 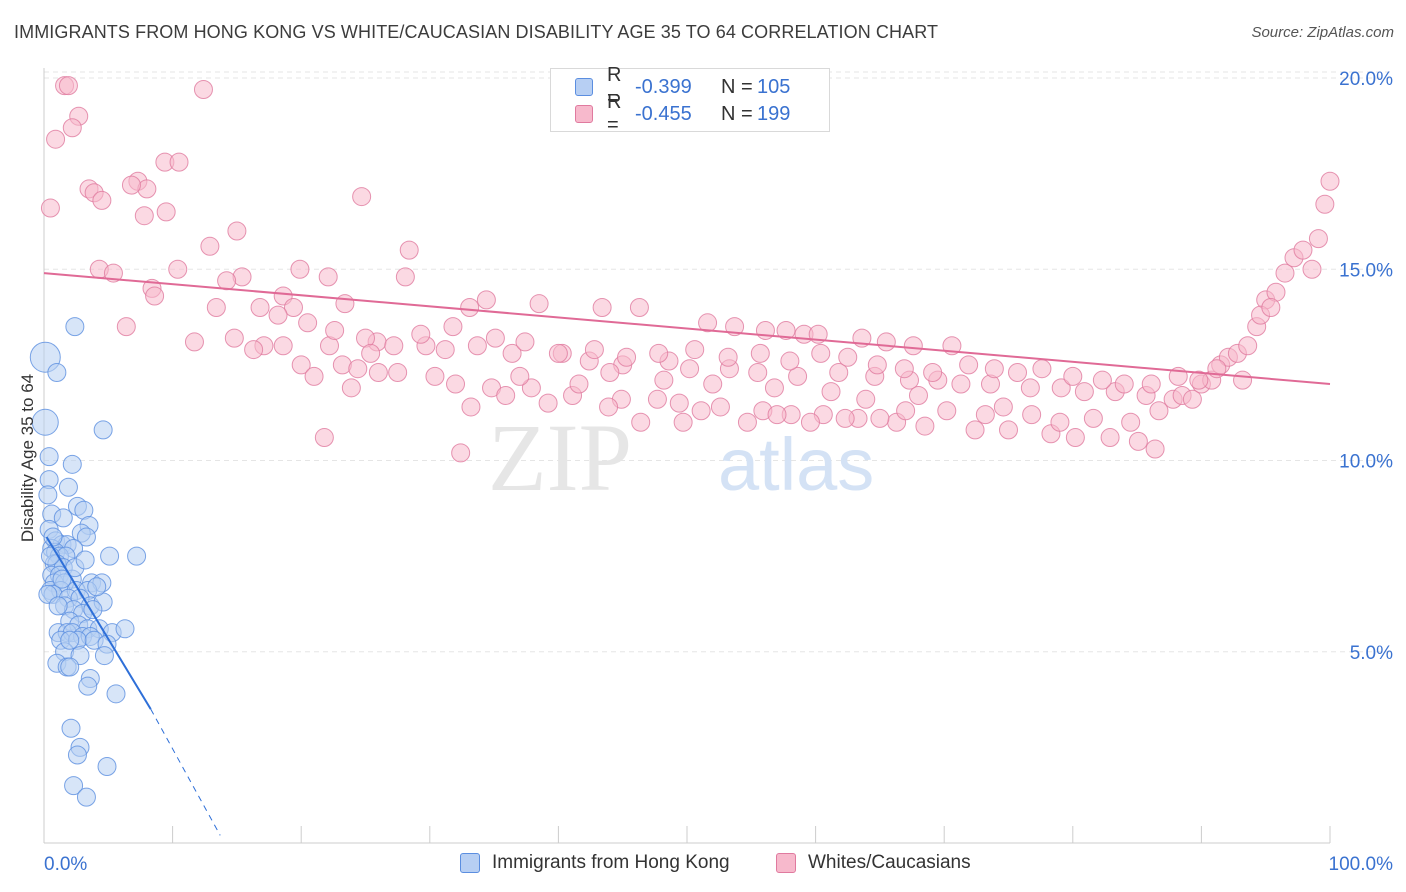 I want to click on watermark: ZIP atlas, so click(x=681, y=457).